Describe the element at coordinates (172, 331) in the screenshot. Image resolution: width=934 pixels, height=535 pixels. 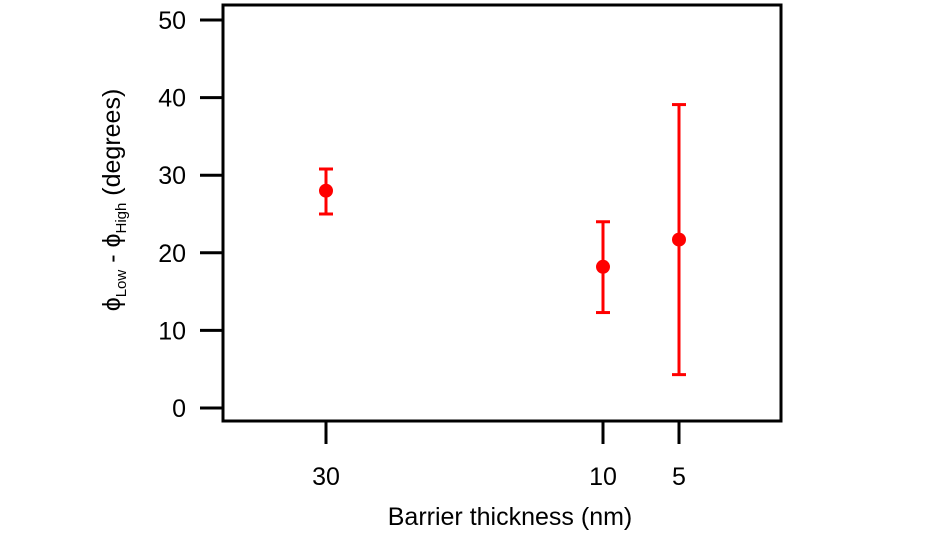
I see `y-tick-label-10: 10` at that location.